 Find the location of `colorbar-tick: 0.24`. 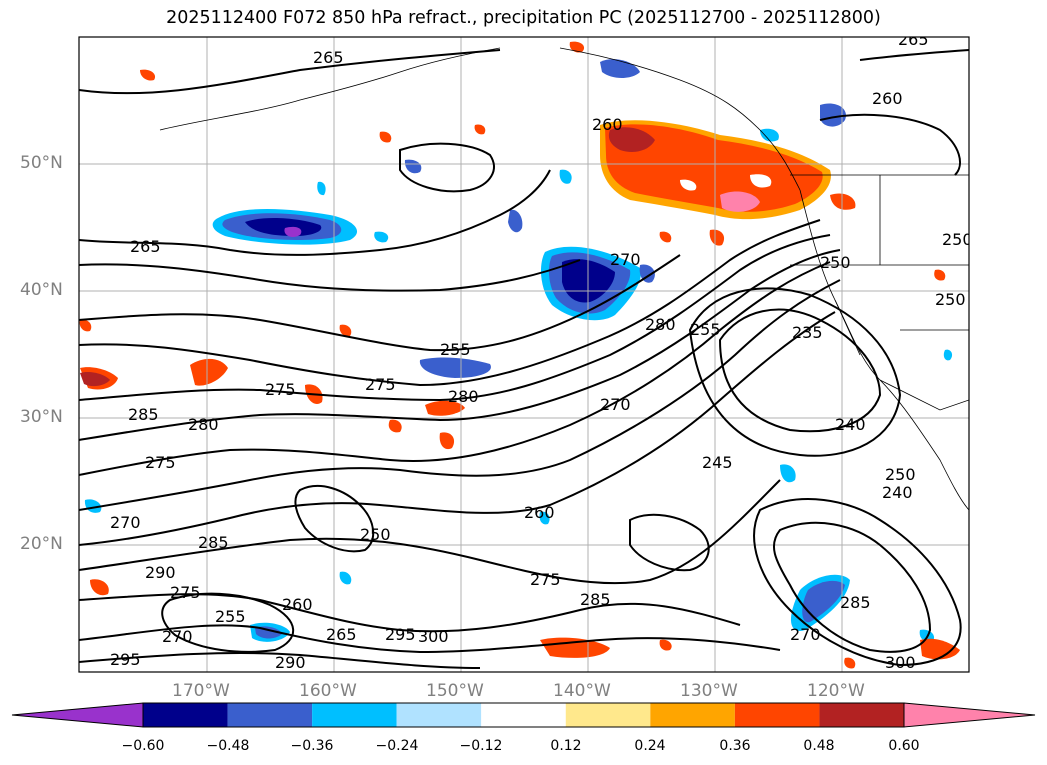

colorbar-tick: 0.24 is located at coordinates (650, 746).